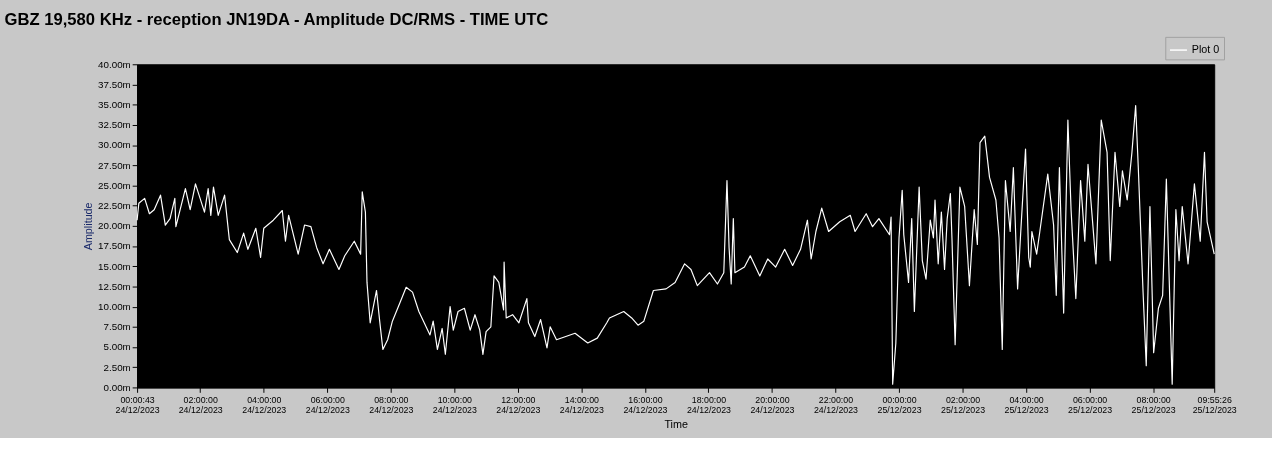  Describe the element at coordinates (518, 405) in the screenshot. I see `x-tick-label: 12:00:00 24/12/2023` at that location.